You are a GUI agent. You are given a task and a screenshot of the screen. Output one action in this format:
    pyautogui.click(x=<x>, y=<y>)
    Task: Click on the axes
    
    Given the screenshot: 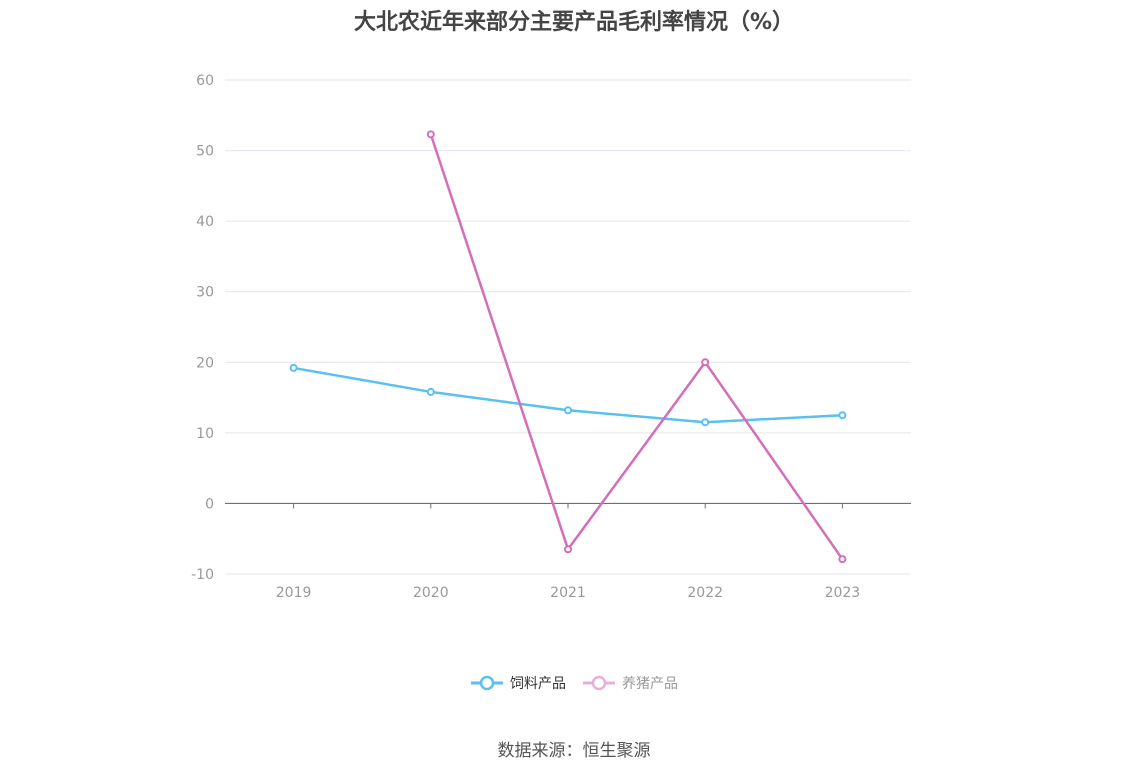 What is the action you would take?
    pyautogui.click(x=568, y=505)
    